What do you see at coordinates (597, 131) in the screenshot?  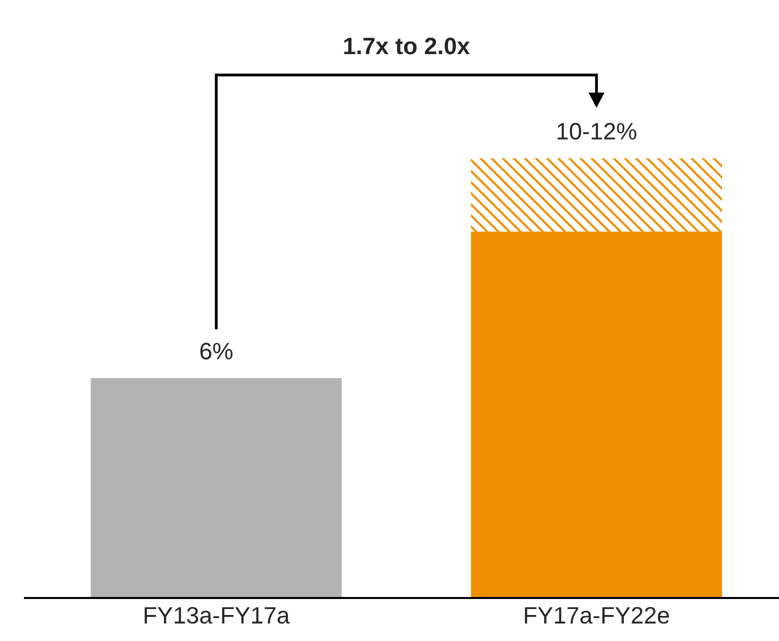 I see `total-label: 10-12%` at bounding box center [597, 131].